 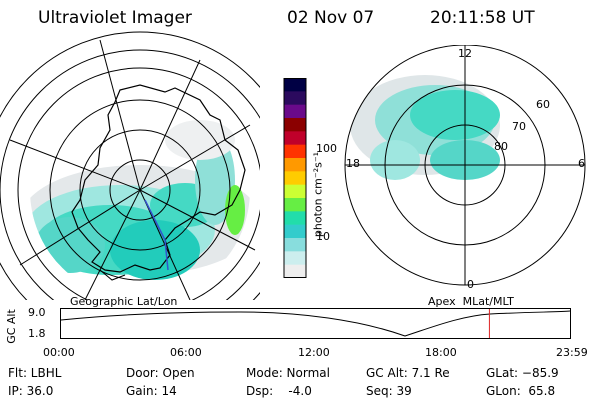 What do you see at coordinates (331, 18) in the screenshot?
I see `date-label: 02 Nov 07` at bounding box center [331, 18].